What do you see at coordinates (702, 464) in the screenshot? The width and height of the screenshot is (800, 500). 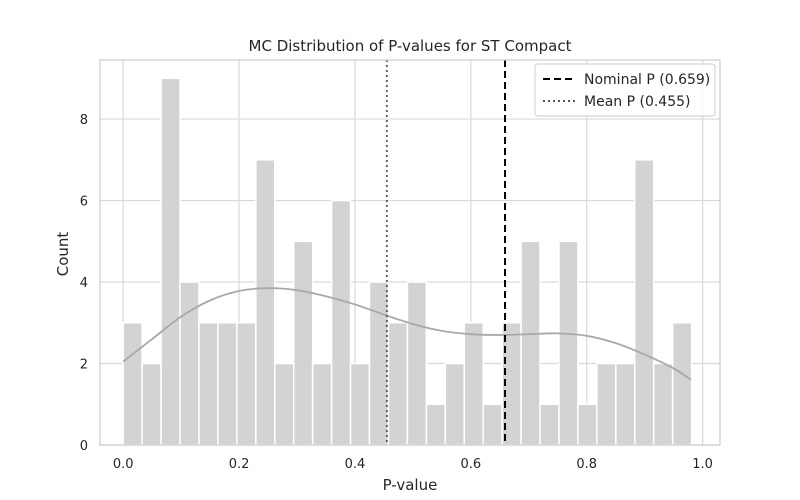 I see `x-tick-label: 1.0` at bounding box center [702, 464].